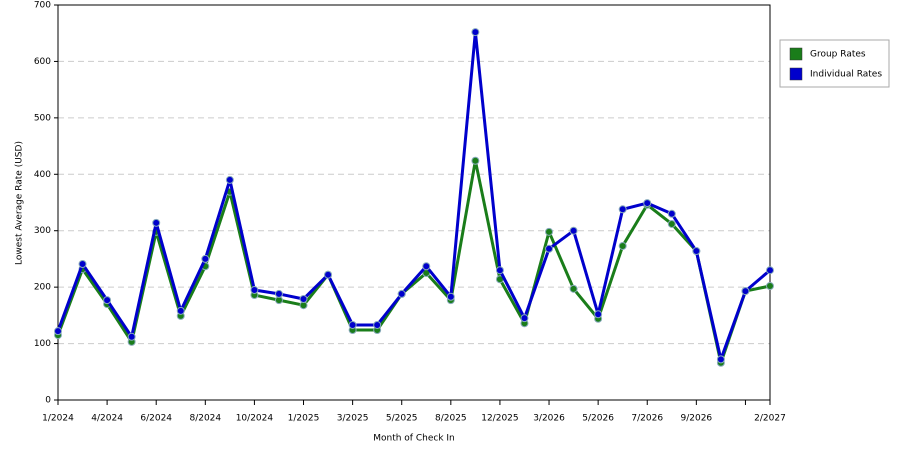  What do you see at coordinates (451, 419) in the screenshot?
I see `x-tick-label: 8/2025` at bounding box center [451, 419].